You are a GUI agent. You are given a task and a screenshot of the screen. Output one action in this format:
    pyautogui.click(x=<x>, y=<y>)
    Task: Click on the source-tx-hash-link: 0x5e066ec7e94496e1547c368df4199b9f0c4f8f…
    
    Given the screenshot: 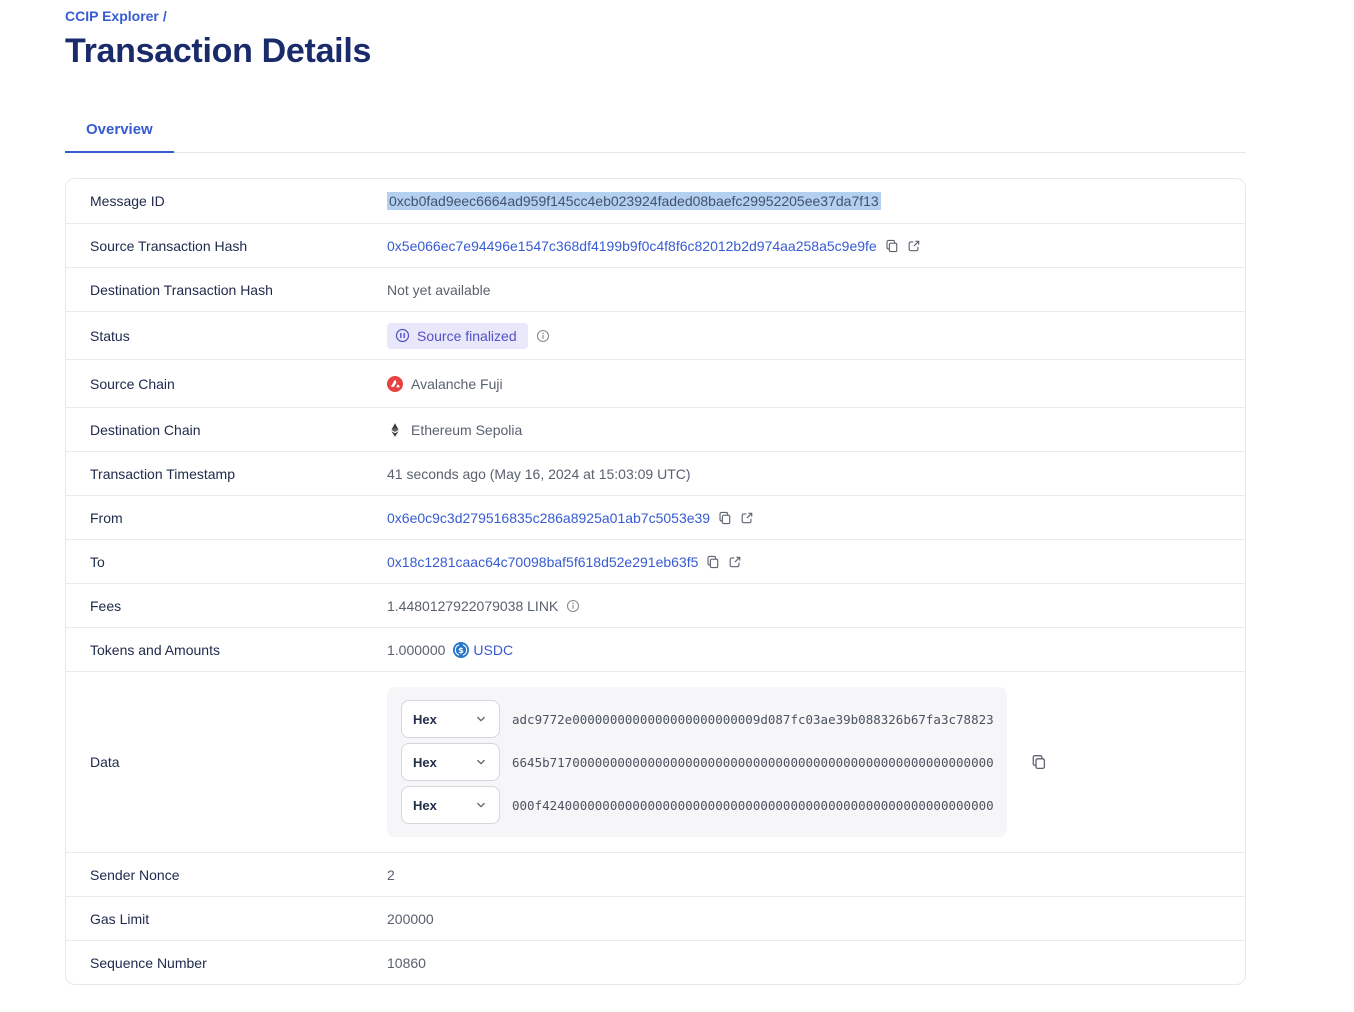 What is the action you would take?
    pyautogui.click(x=632, y=245)
    